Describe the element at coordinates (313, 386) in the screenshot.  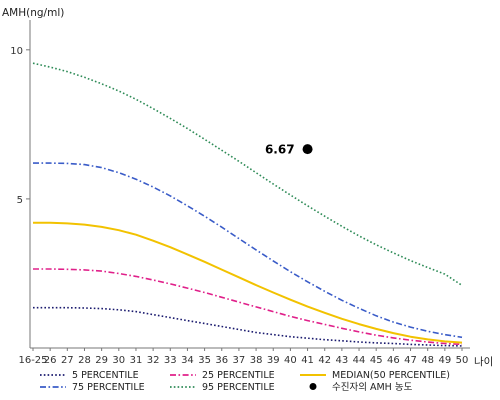
I see `legend-swatch` at that location.